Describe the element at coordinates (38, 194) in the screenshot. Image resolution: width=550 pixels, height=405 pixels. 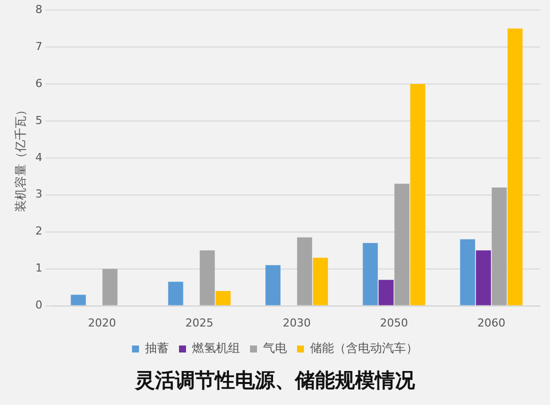
I see `y-tick-label: 3` at that location.